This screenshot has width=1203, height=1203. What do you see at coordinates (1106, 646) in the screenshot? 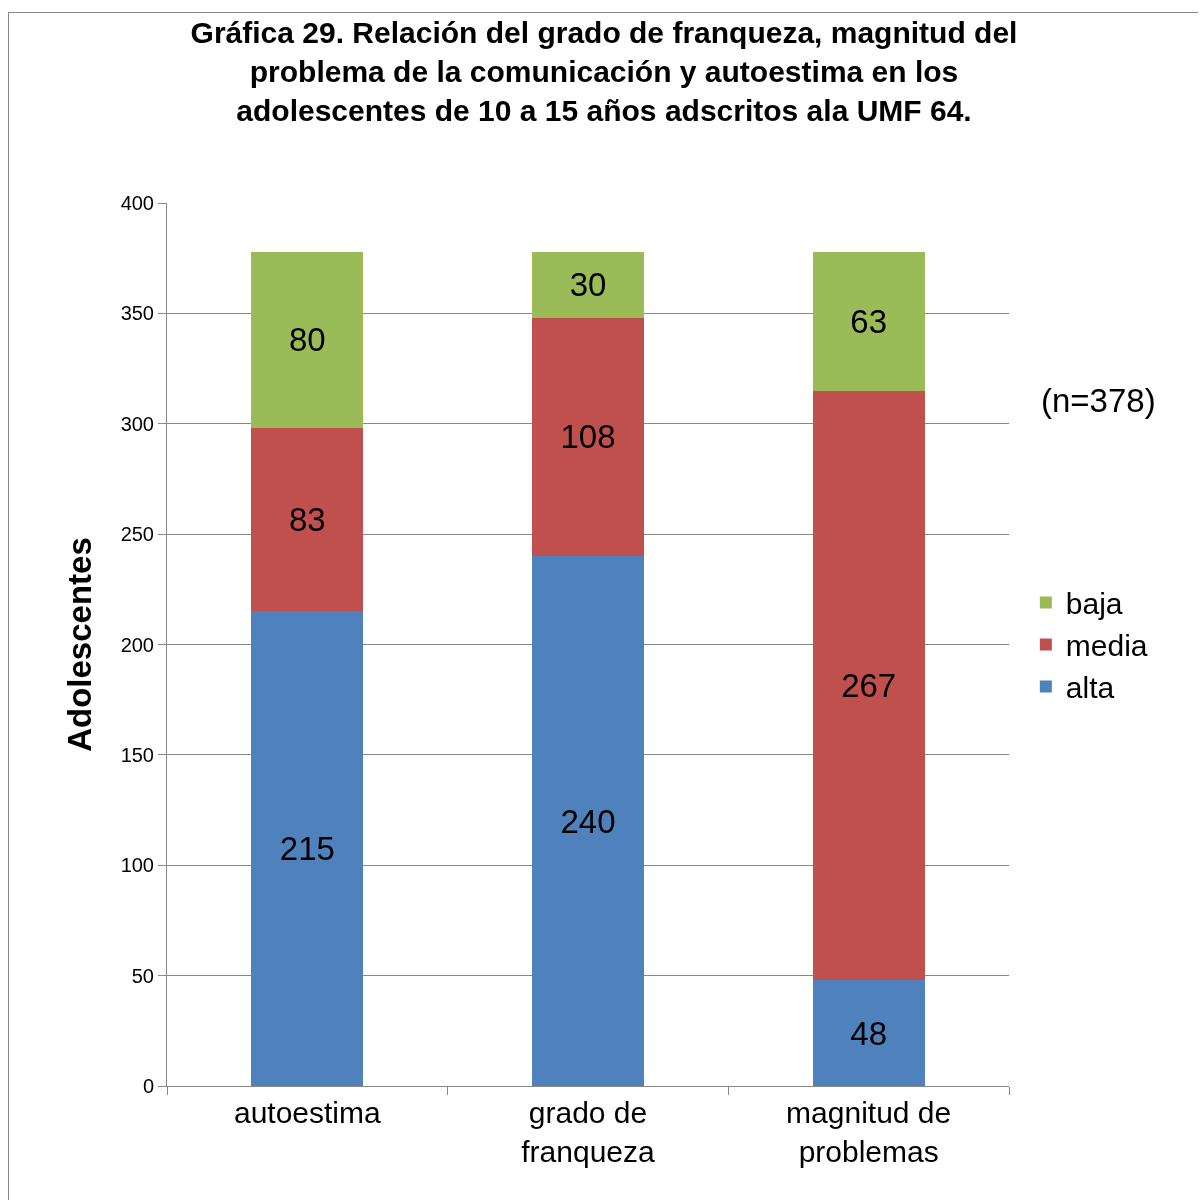
I see `legend-label: media` at bounding box center [1106, 646].